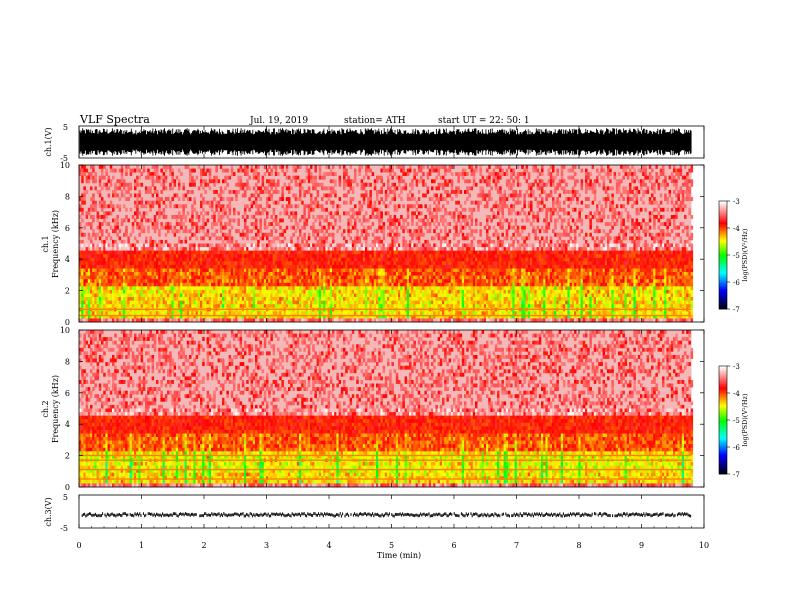 This screenshot has width=792, height=612. I want to click on ch3-waveform-frame, so click(391, 511).